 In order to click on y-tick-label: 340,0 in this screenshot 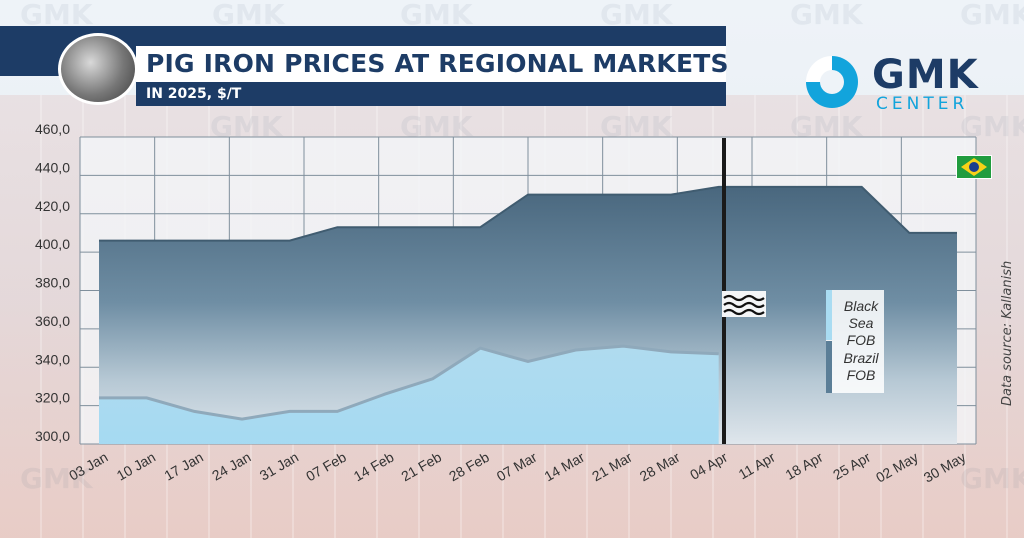, I will do `click(52, 359)`.